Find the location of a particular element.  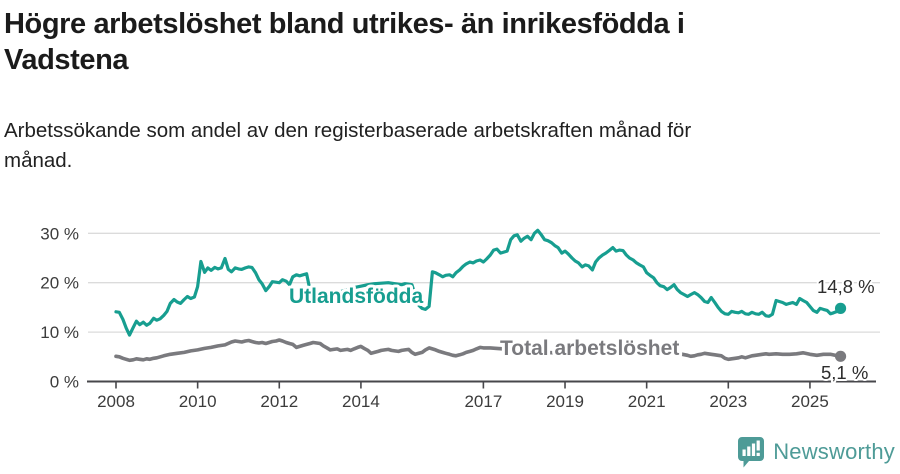

x-axis-label-2014: 2014 is located at coordinates (361, 401).